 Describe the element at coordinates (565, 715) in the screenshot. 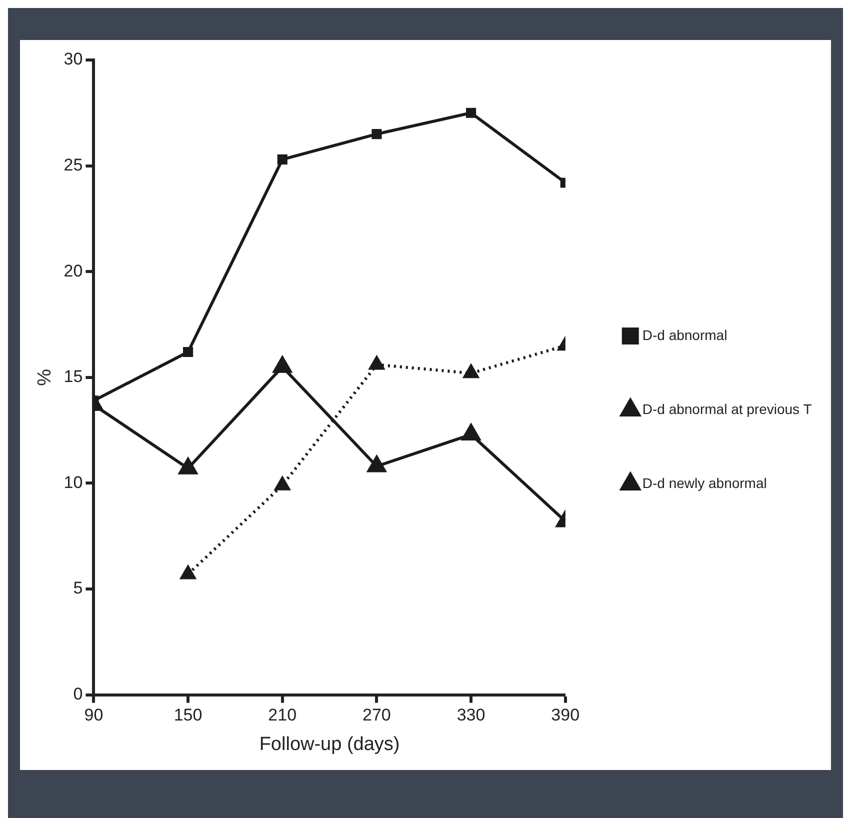

I see `x-tick-label: 390` at that location.